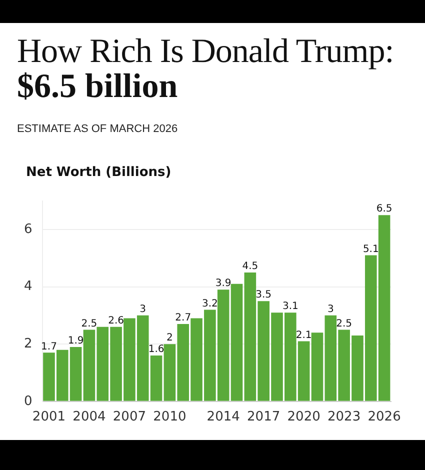  Describe the element at coordinates (205, 52) in the screenshot. I see `chart-title: How Rich Is Donald Trump:` at that location.